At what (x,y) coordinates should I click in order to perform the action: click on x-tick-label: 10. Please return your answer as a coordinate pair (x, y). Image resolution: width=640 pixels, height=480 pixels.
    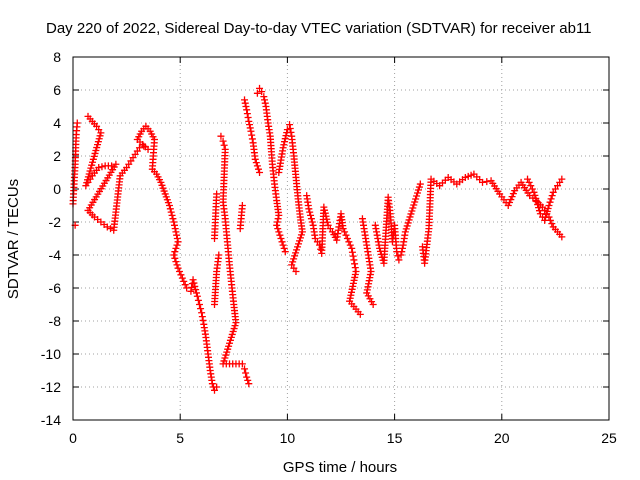
    Looking at the image, I should click on (288, 438).